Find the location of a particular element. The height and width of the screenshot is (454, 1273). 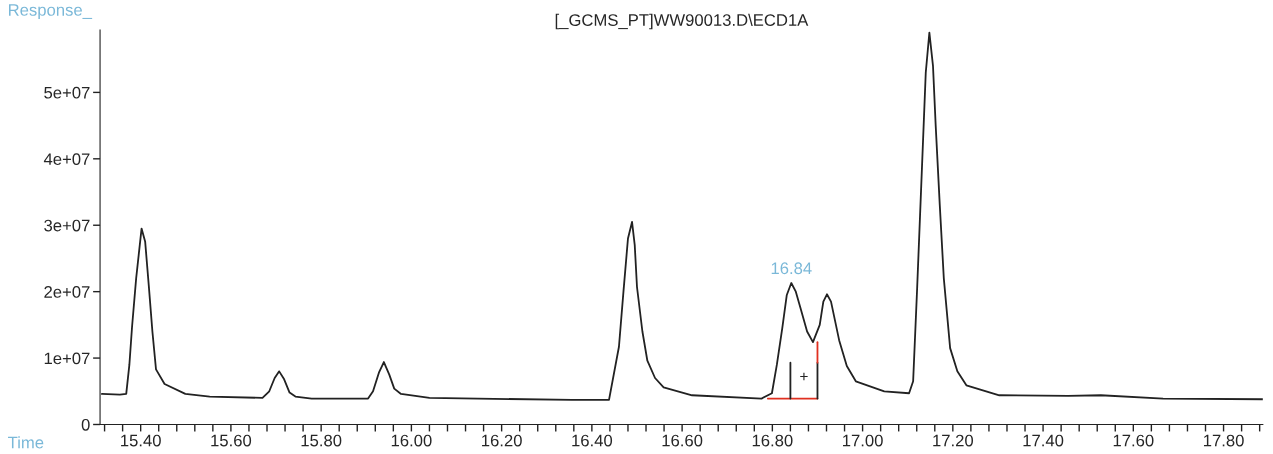

x-tick-label: 16.40 is located at coordinates (592, 440).